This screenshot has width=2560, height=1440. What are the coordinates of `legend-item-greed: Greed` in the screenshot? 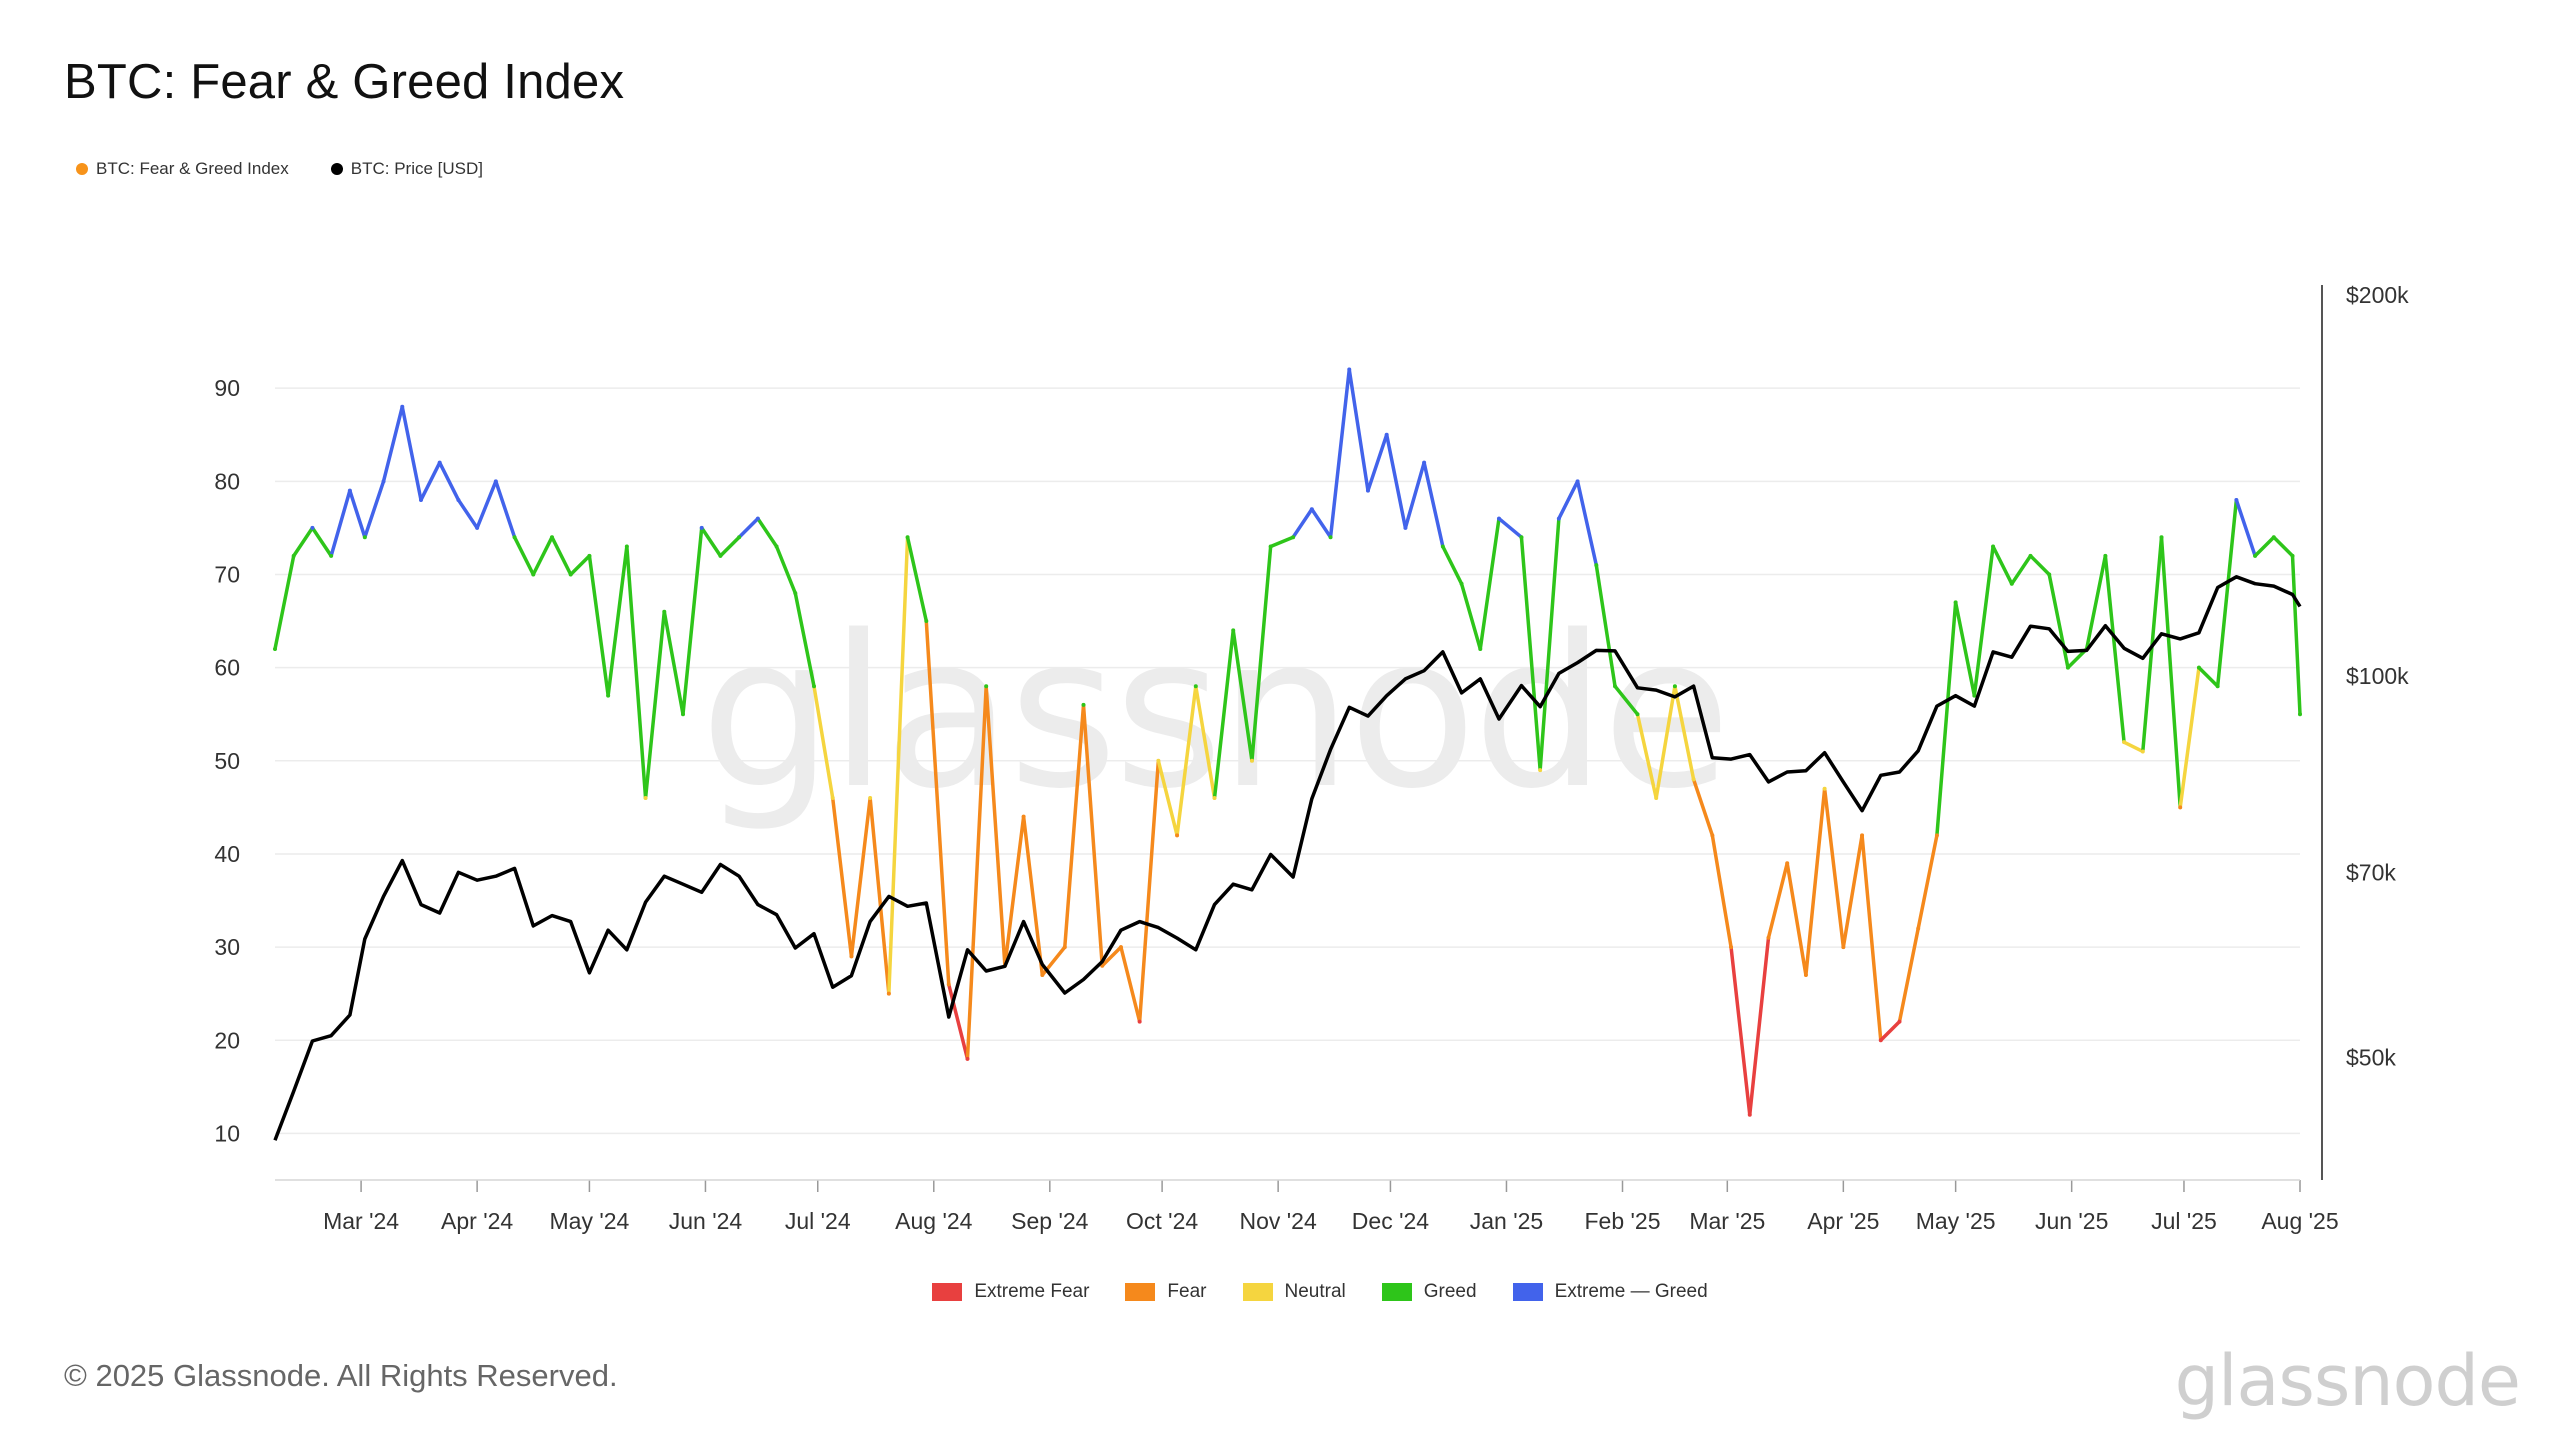 It's located at (1429, 1292).